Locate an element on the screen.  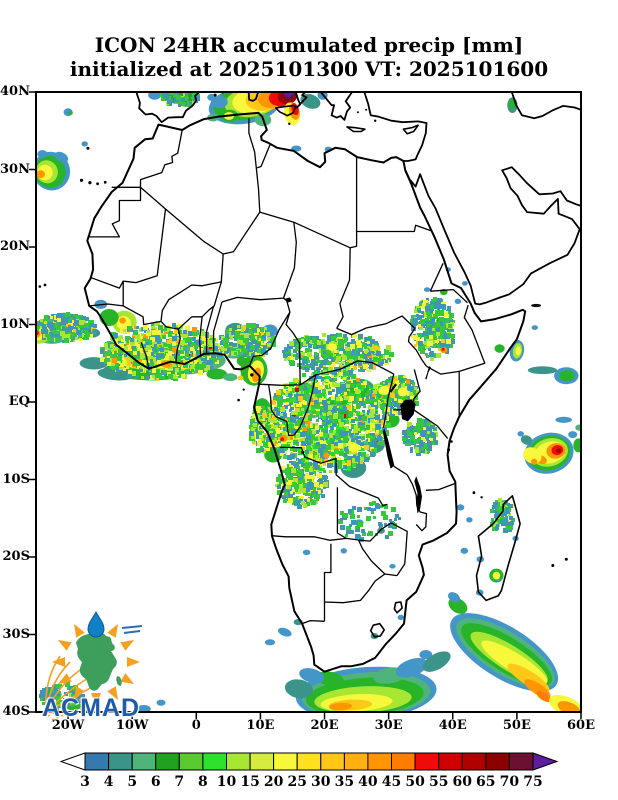
colorbar: 3 4 5 6 7 8 10 15 20 25 30 35 40 45 50 55 60 65 70 75 is located at coordinates (309, 771).